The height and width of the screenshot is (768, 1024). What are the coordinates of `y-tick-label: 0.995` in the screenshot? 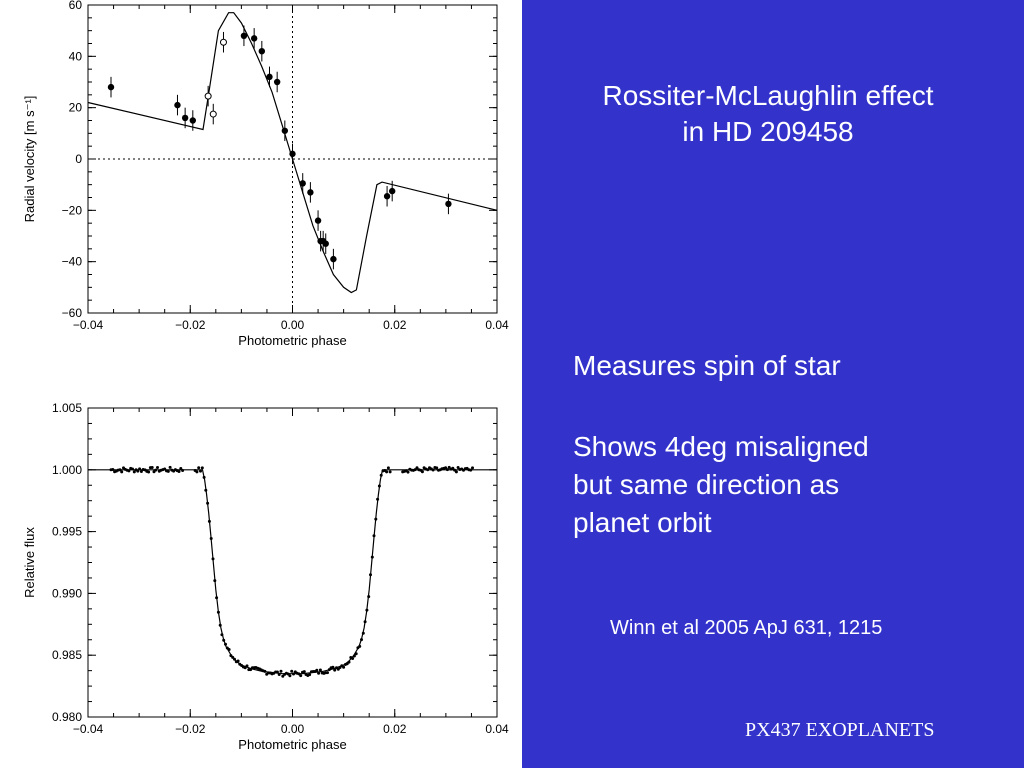 It's located at (67, 532).